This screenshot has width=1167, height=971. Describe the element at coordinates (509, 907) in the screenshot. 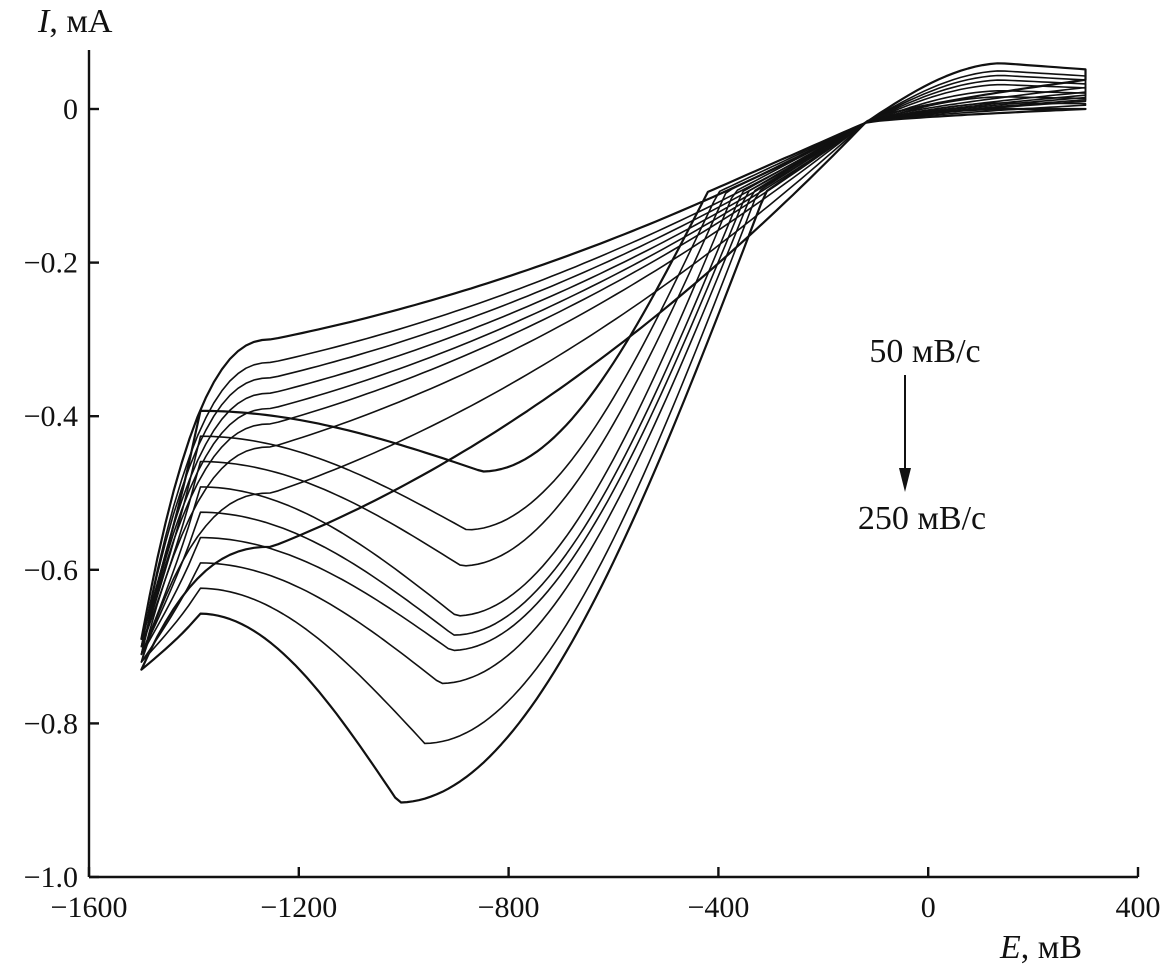

I see `x-tick-label: −800` at that location.